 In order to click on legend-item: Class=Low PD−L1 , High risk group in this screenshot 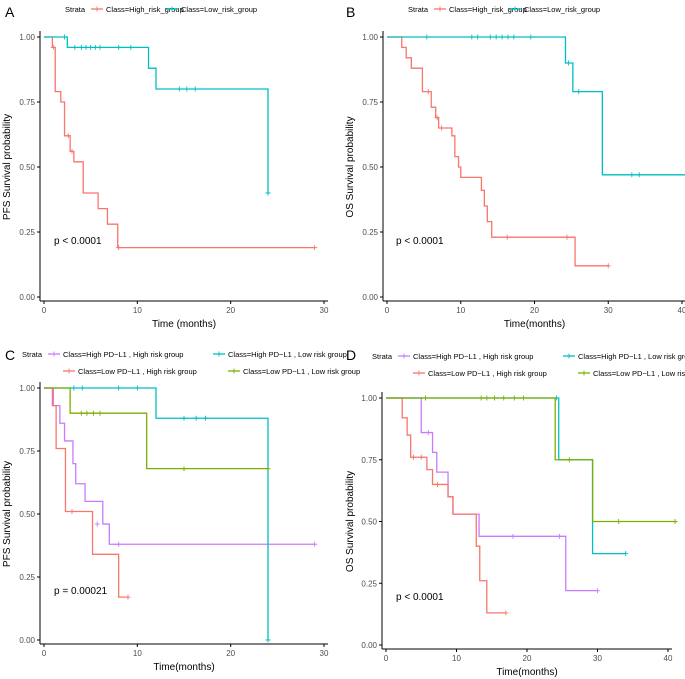, I will do `click(487, 373)`.